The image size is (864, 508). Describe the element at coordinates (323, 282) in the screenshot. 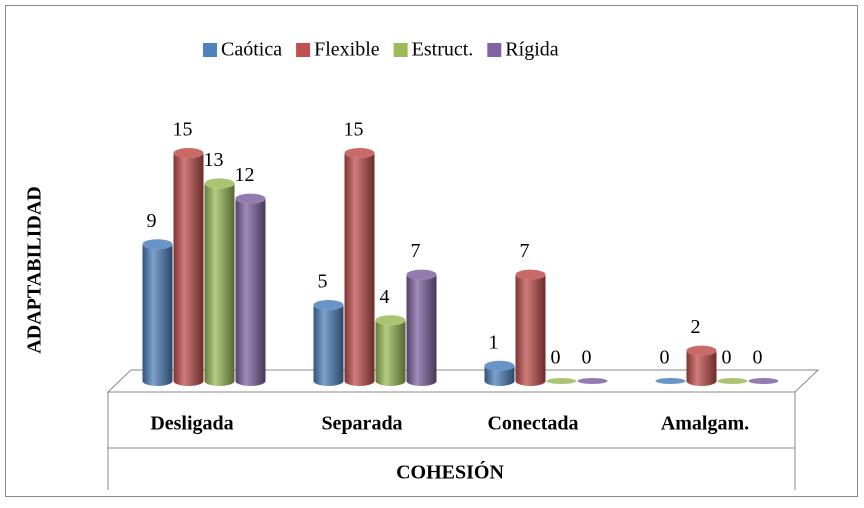

I see `data-label: 5` at that location.